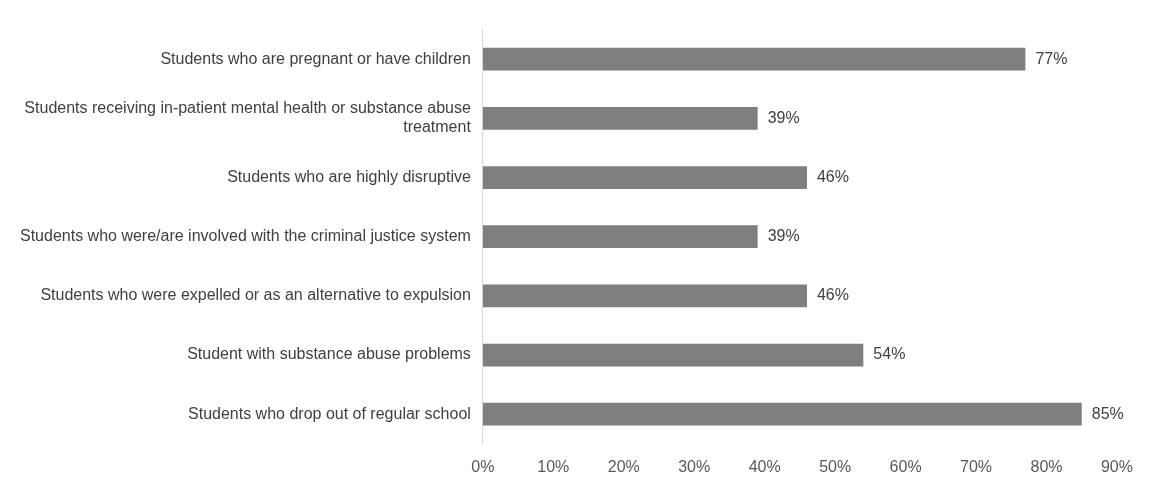 Image resolution: width=1155 pixels, height=499 pixels. I want to click on x-tick-label: 50%, so click(835, 466).